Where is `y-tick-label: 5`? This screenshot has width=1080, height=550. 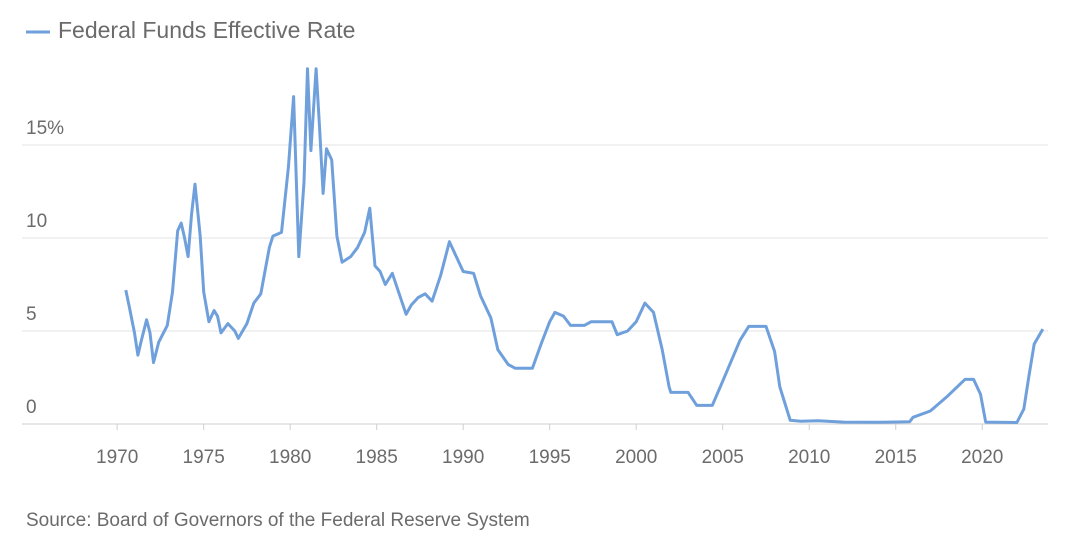
y-tick-label: 5 is located at coordinates (31, 314).